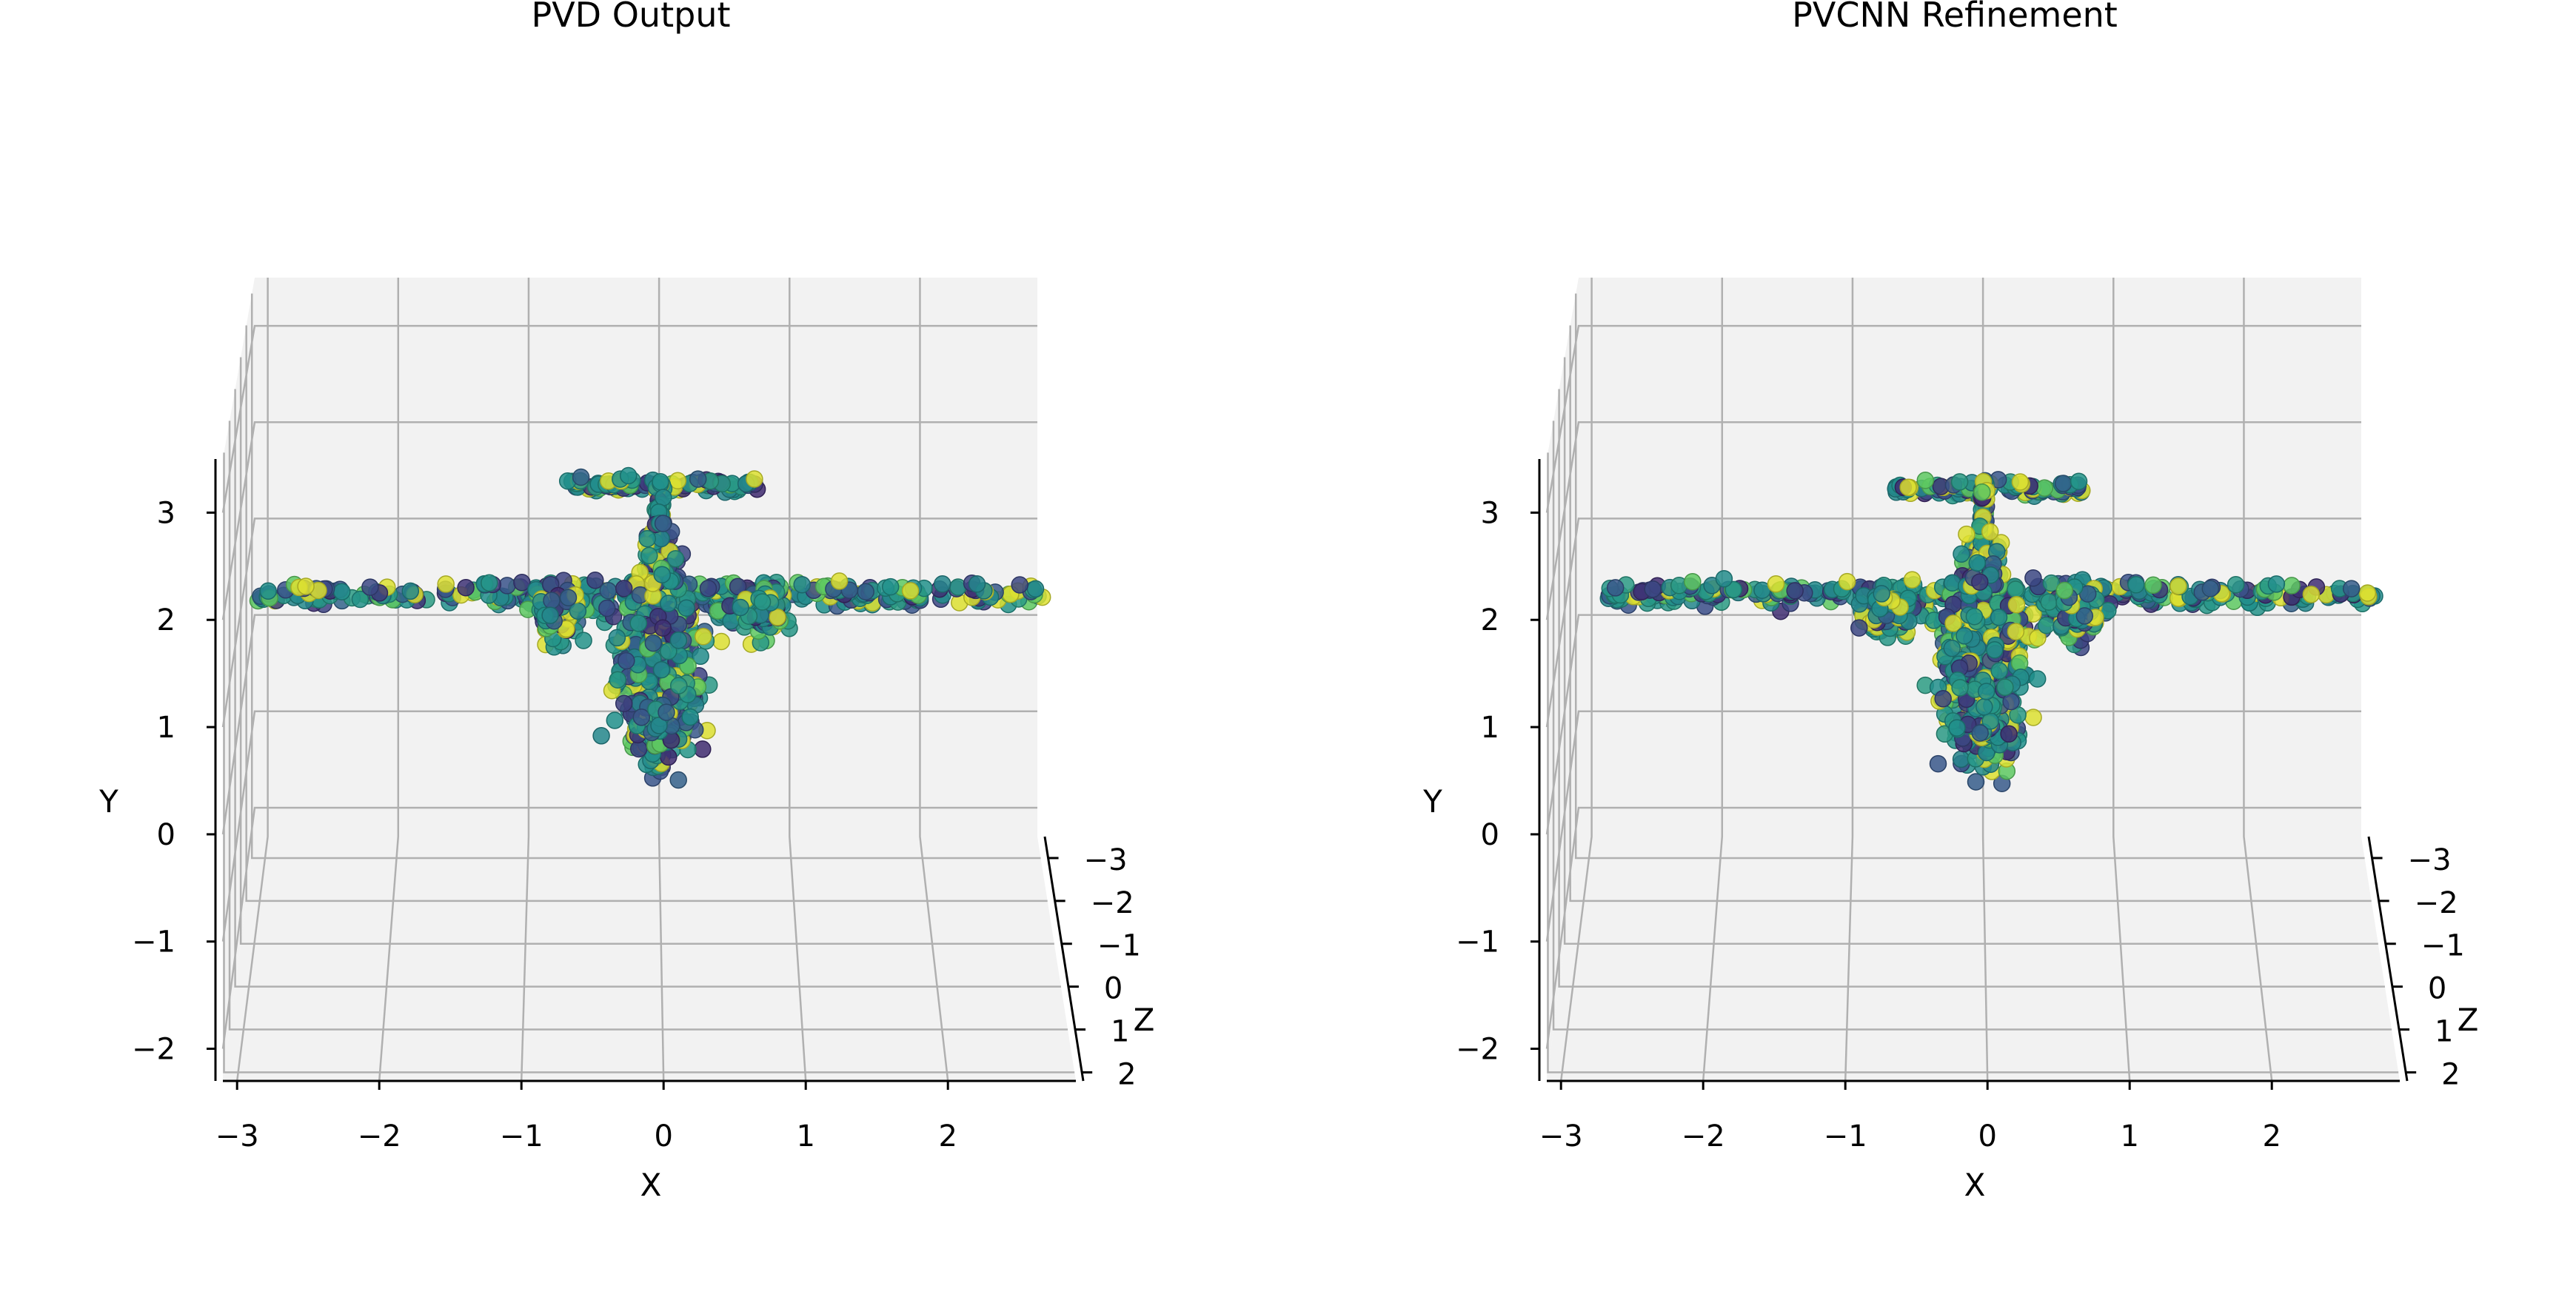  Describe the element at coordinates (2444, 1032) in the screenshot. I see `z-tick-label: 1` at that location.